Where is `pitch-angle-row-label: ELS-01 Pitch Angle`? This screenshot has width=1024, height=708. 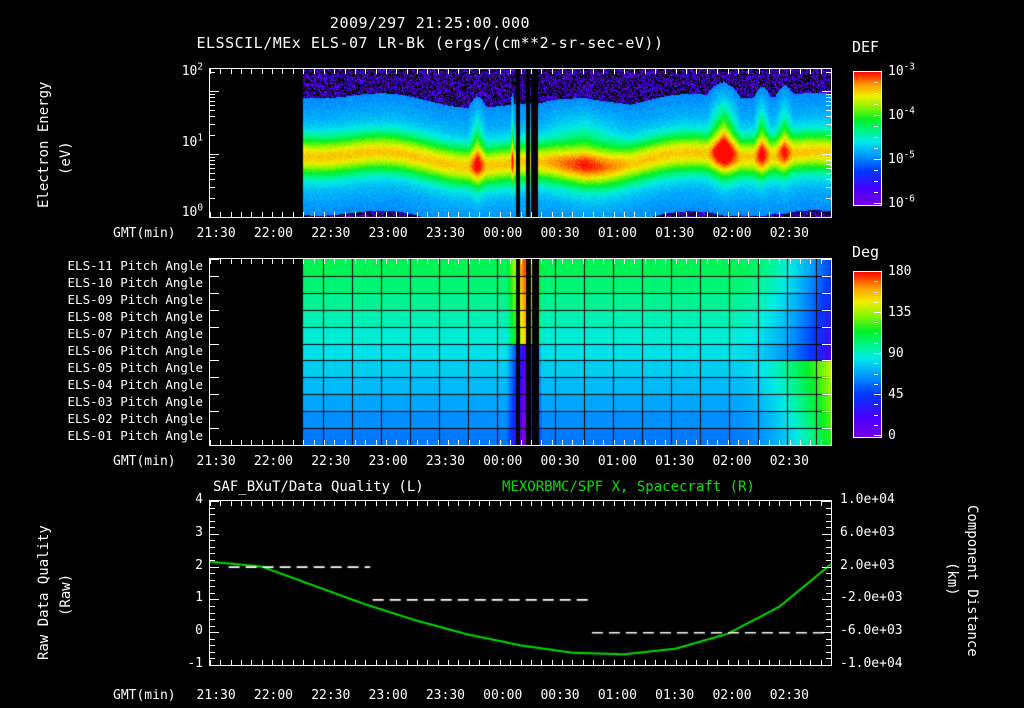
pitch-angle-row-label: ELS-01 Pitch Angle is located at coordinates (135, 435).